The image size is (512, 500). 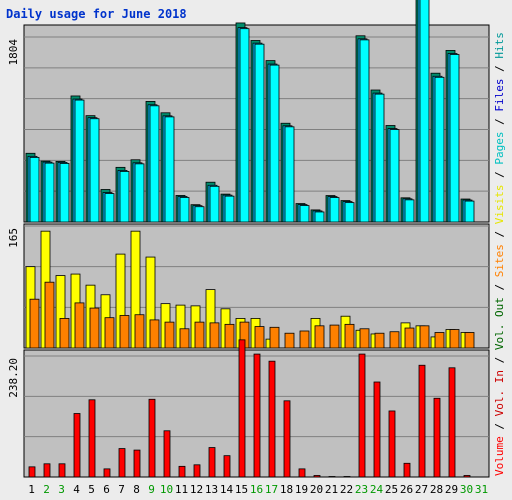 I want to click on x-tick-label-day-5: 5, so click(x=91, y=489).